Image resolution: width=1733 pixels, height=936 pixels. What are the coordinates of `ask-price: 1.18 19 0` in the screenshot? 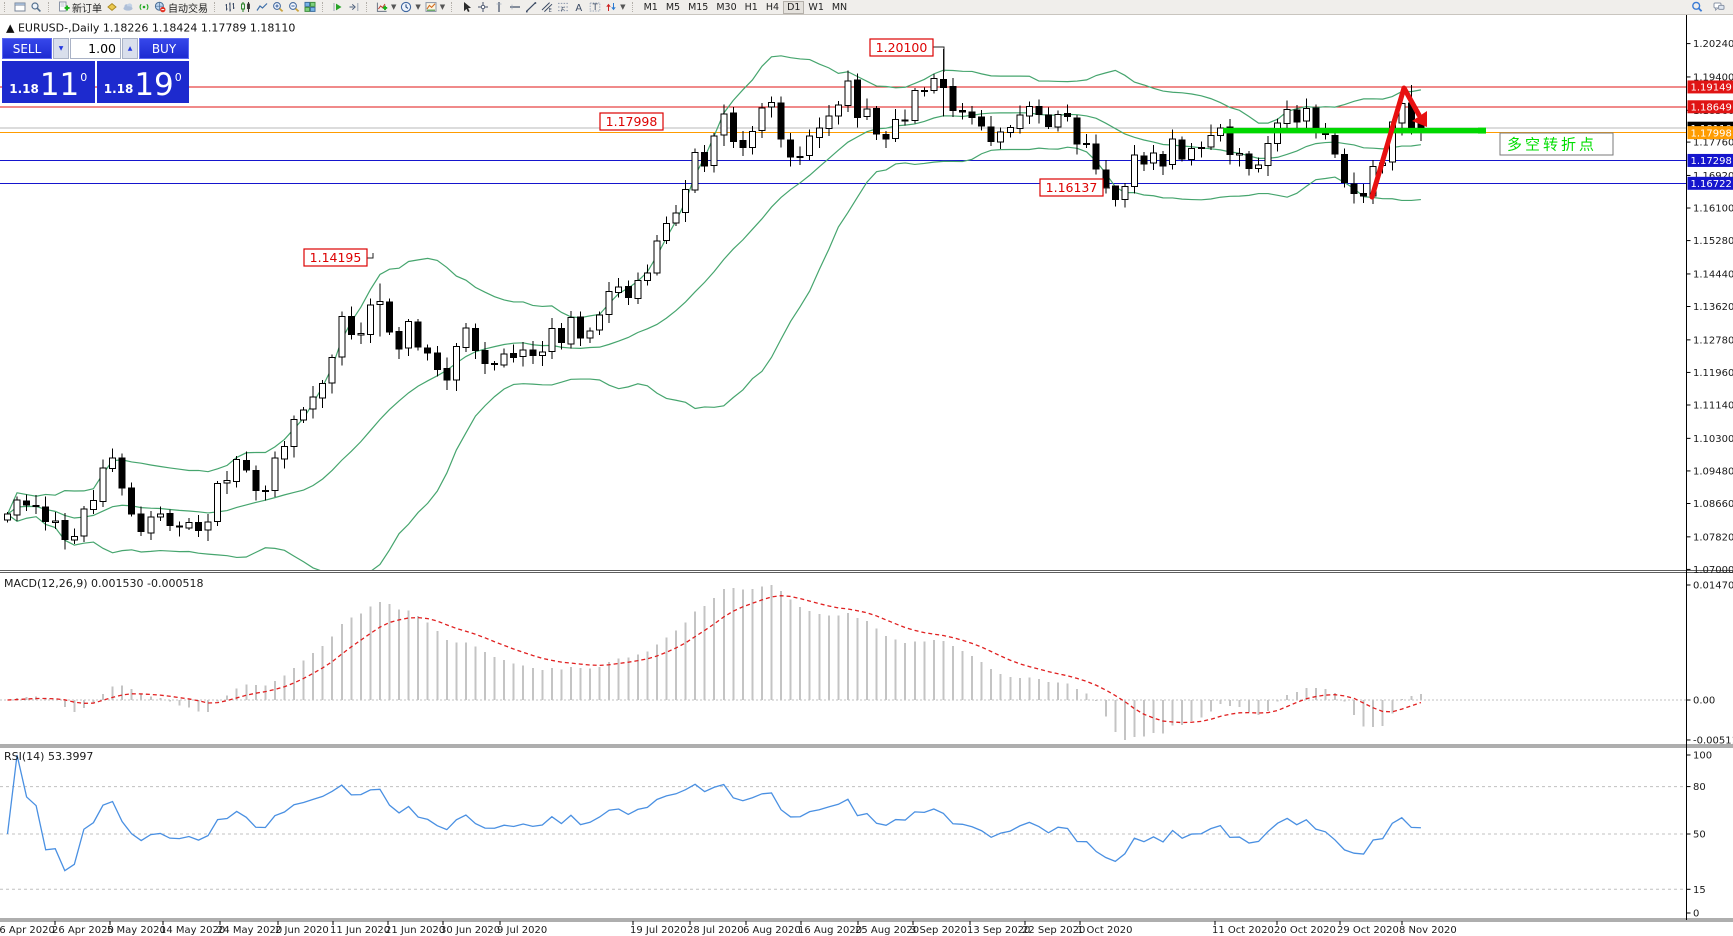 It's located at (142, 82).